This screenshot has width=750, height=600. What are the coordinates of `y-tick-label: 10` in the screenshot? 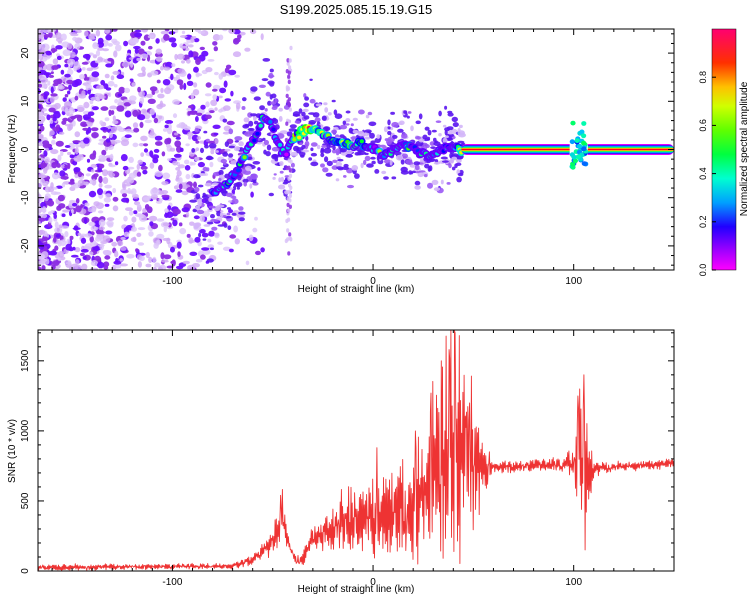 It's located at (25, 101).